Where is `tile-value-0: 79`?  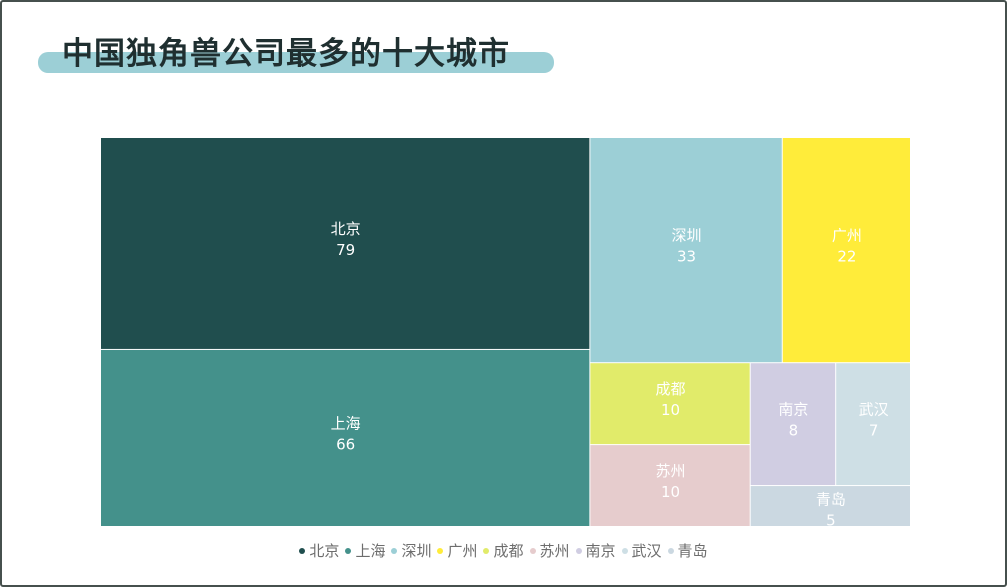
tile-value-0: 79 is located at coordinates (345, 250).